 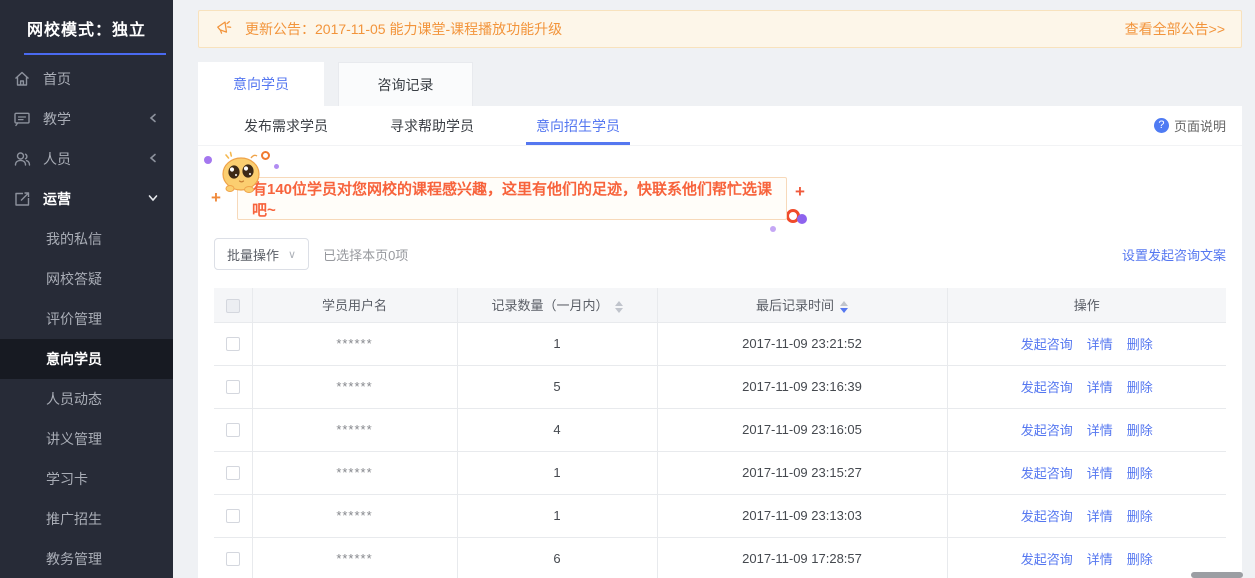 What do you see at coordinates (1161, 125) in the screenshot?
I see `question-mark-icon: ?` at bounding box center [1161, 125].